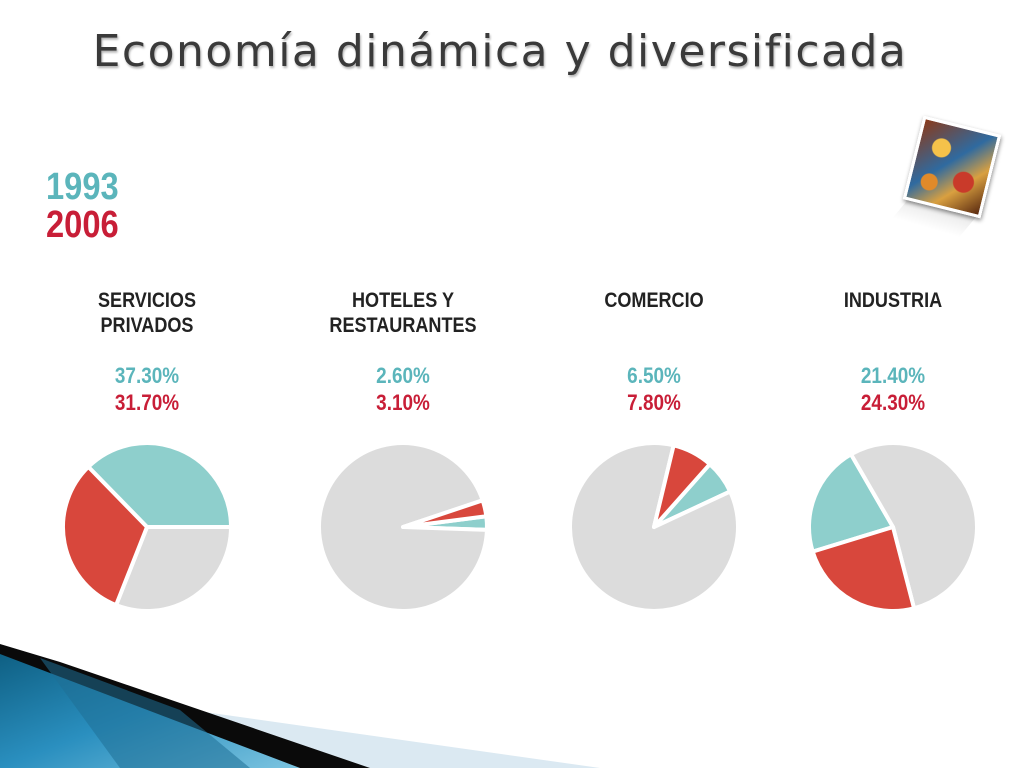 This screenshot has height=768, width=1024. I want to click on category-hoteles-restaurantes: HOTELES Y RESTAURANTES 2.60% 3.10%, so click(403, 352).